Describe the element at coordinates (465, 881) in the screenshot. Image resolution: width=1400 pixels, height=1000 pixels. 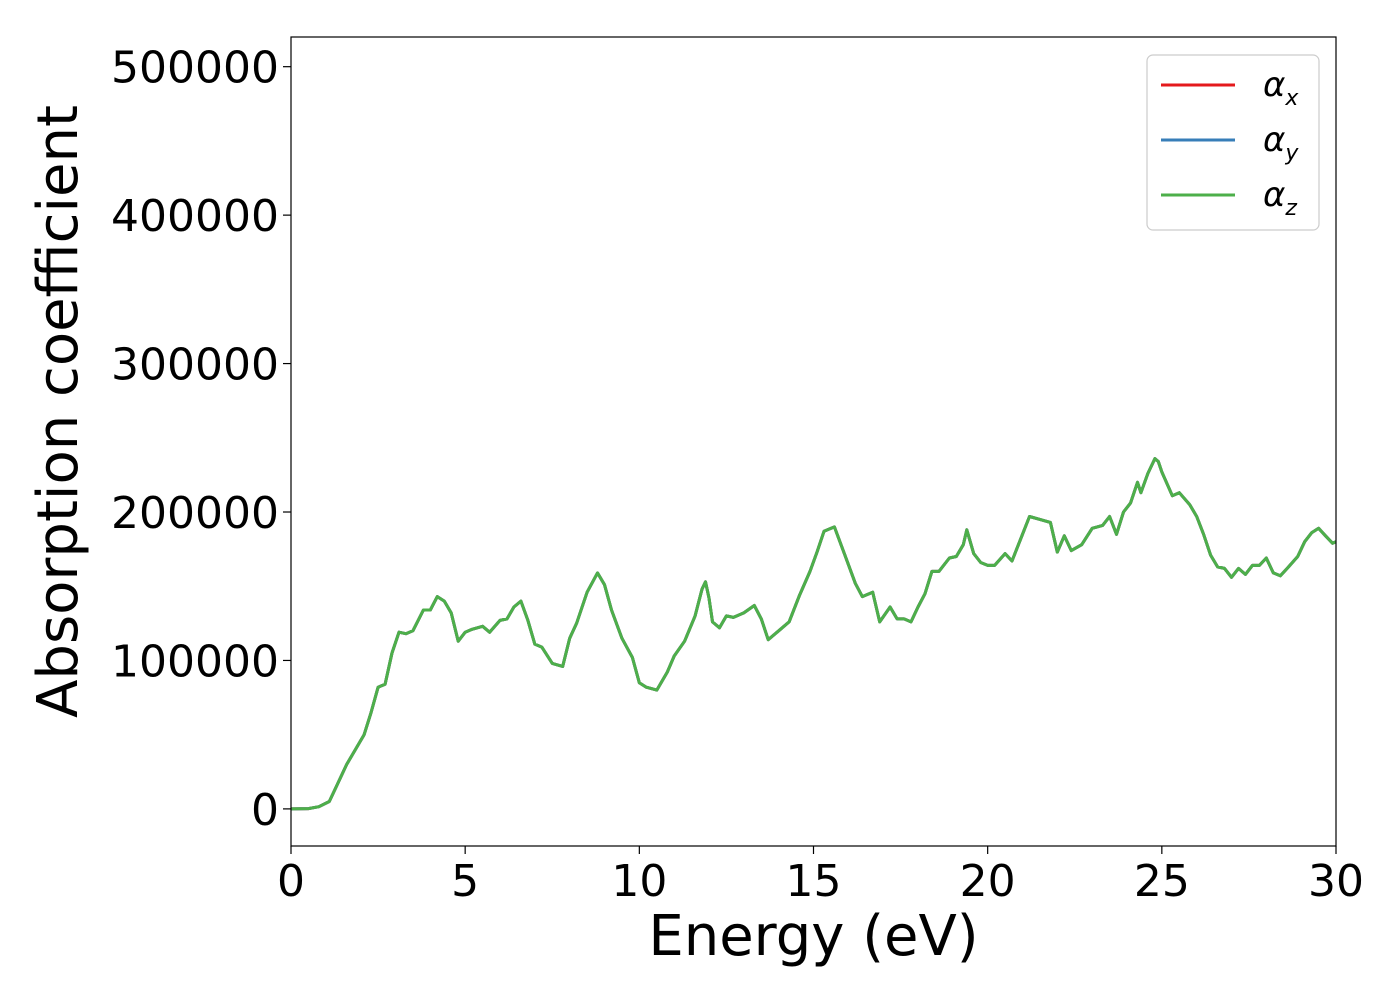
I see `x-tick-label: 5` at that location.